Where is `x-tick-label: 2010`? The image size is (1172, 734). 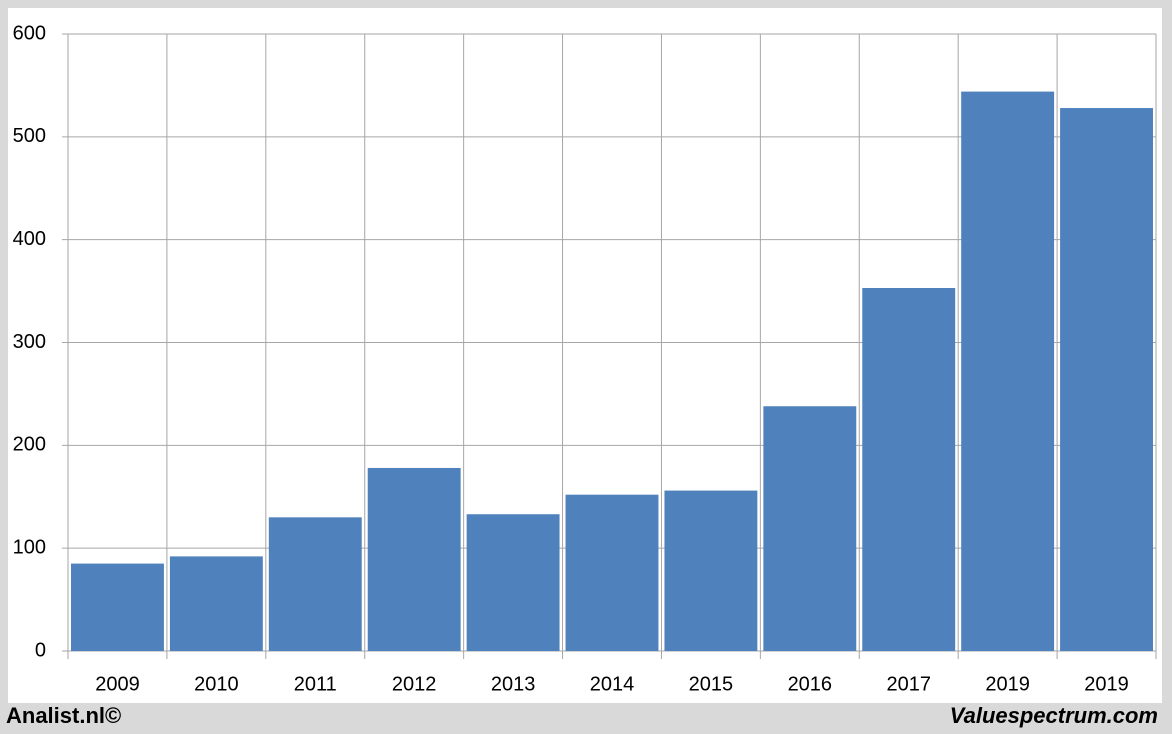
x-tick-label: 2010 is located at coordinates (216, 684).